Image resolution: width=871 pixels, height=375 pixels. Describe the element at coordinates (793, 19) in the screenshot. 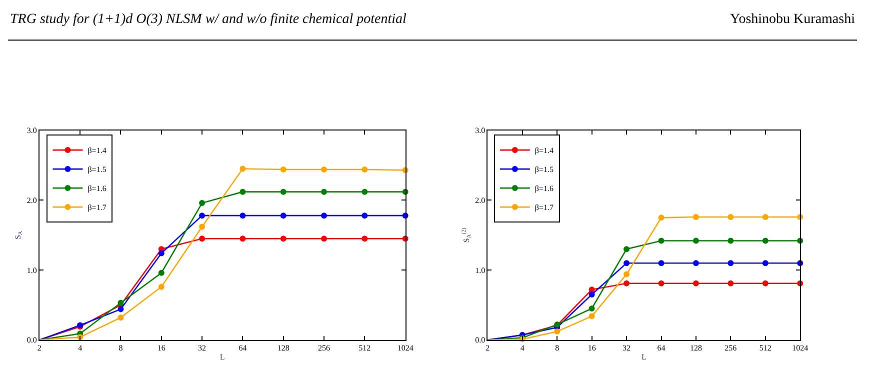

I see `text: Yoshinobu Kuramashi` at that location.